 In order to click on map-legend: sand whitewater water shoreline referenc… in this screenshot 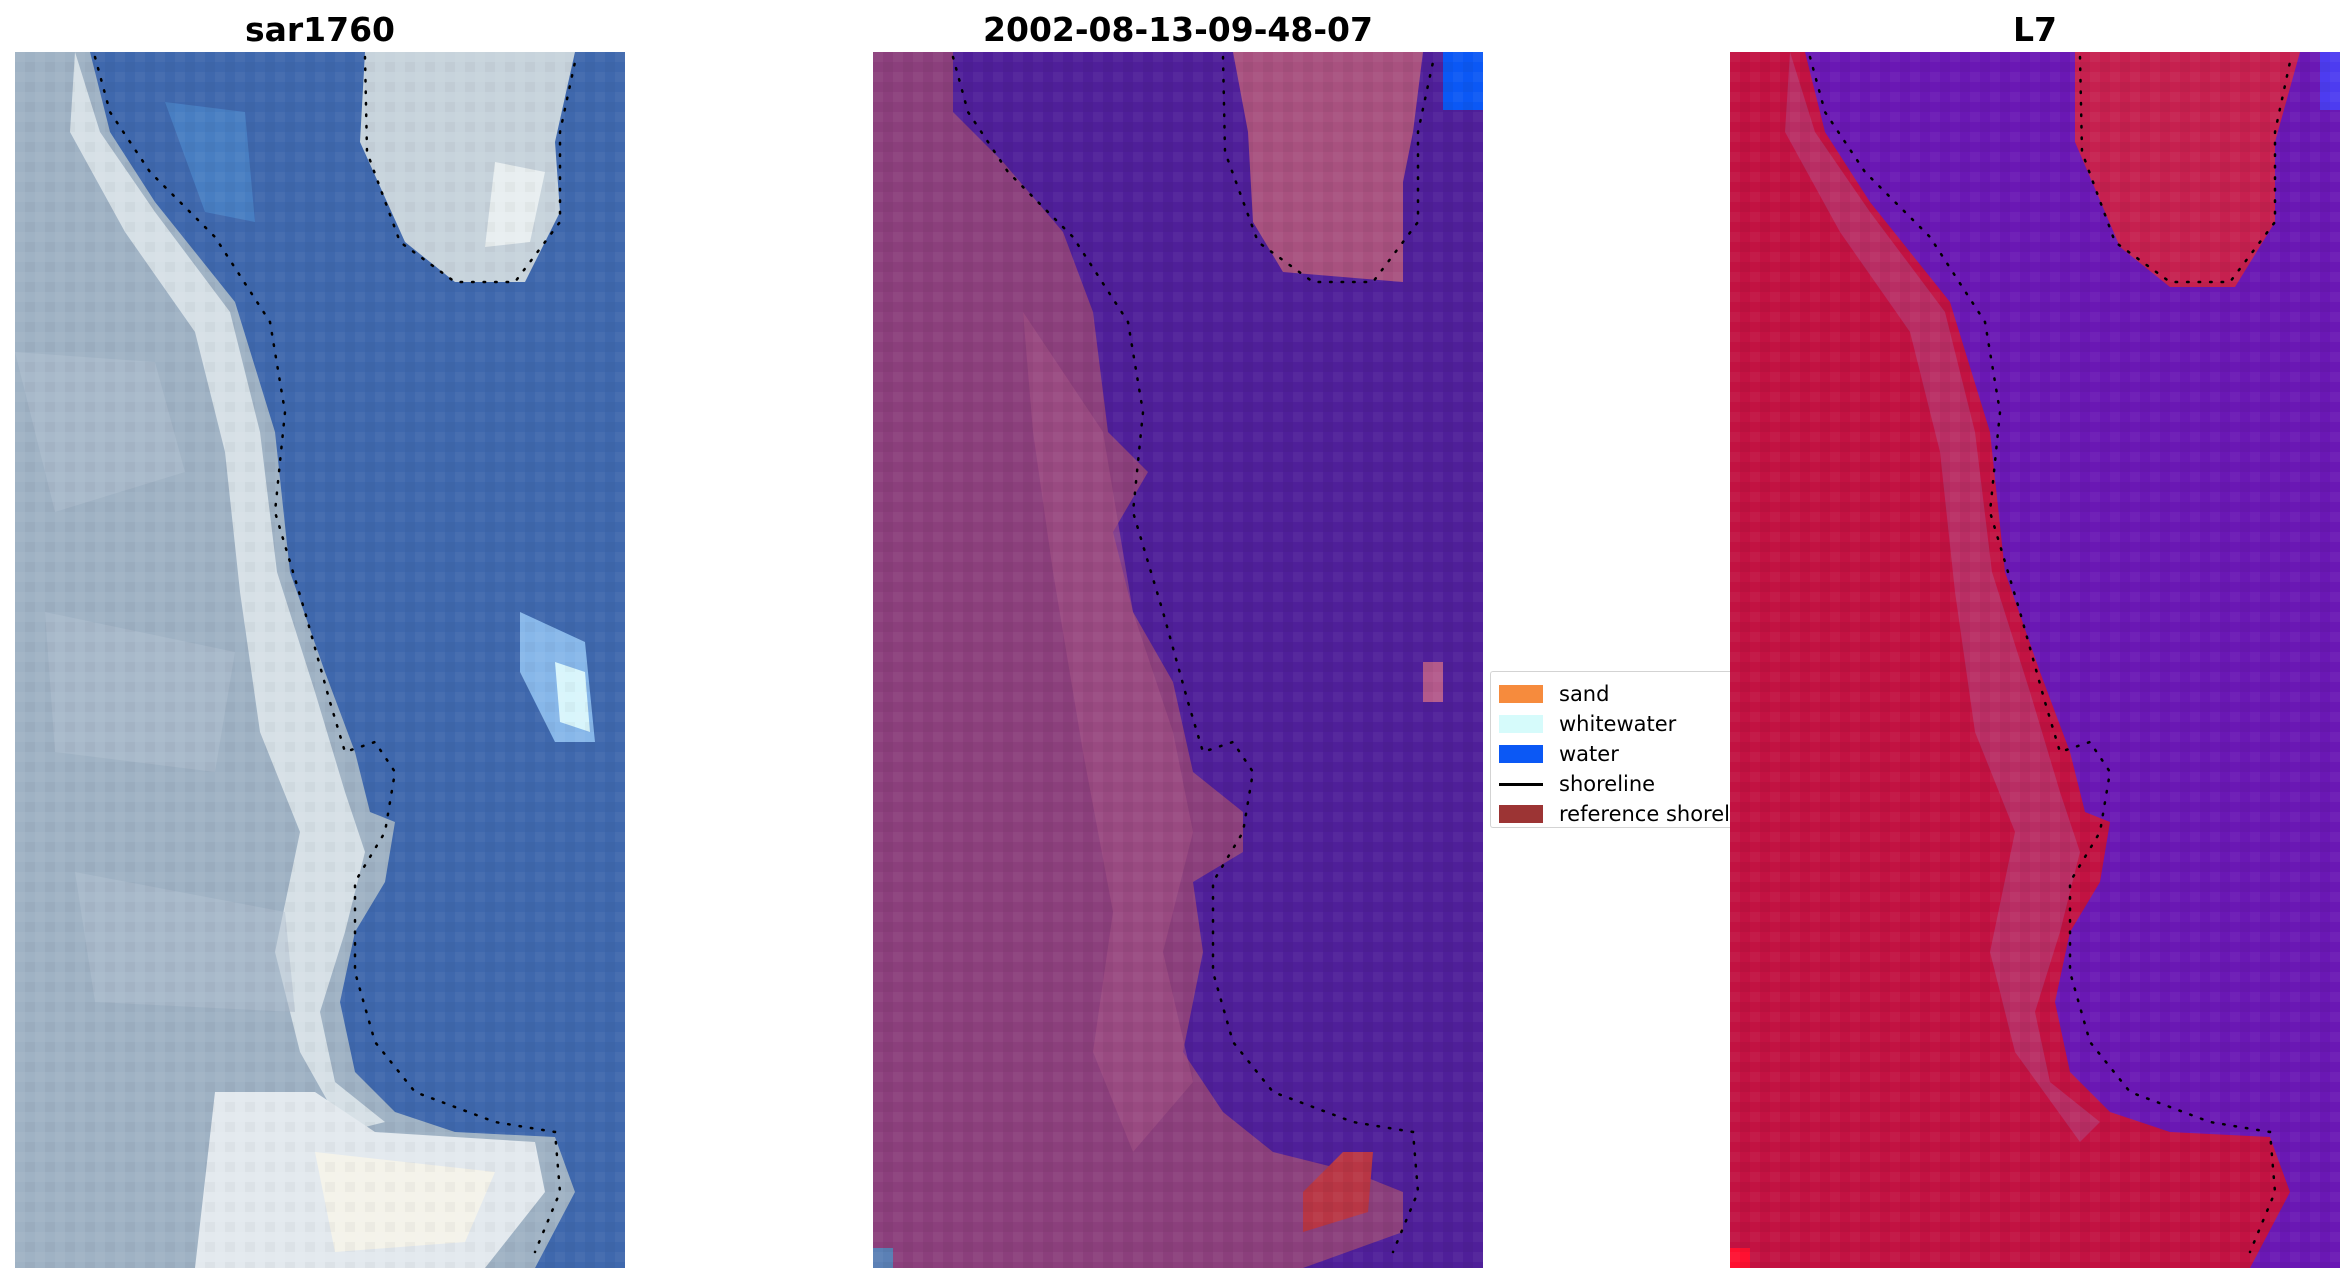, I will do `click(1610, 749)`.